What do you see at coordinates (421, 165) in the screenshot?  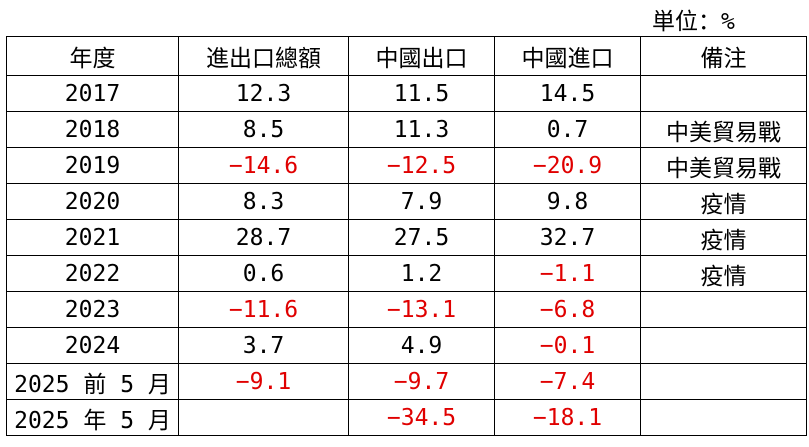 I see `table-cell: −12.5` at bounding box center [421, 165].